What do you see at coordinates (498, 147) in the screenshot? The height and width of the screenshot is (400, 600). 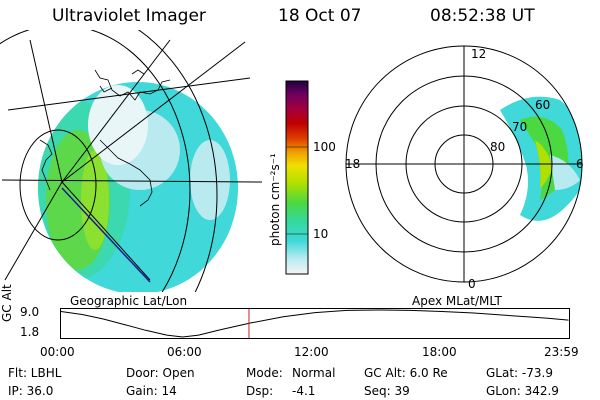 I see `mlat-label-80: 80` at bounding box center [498, 147].